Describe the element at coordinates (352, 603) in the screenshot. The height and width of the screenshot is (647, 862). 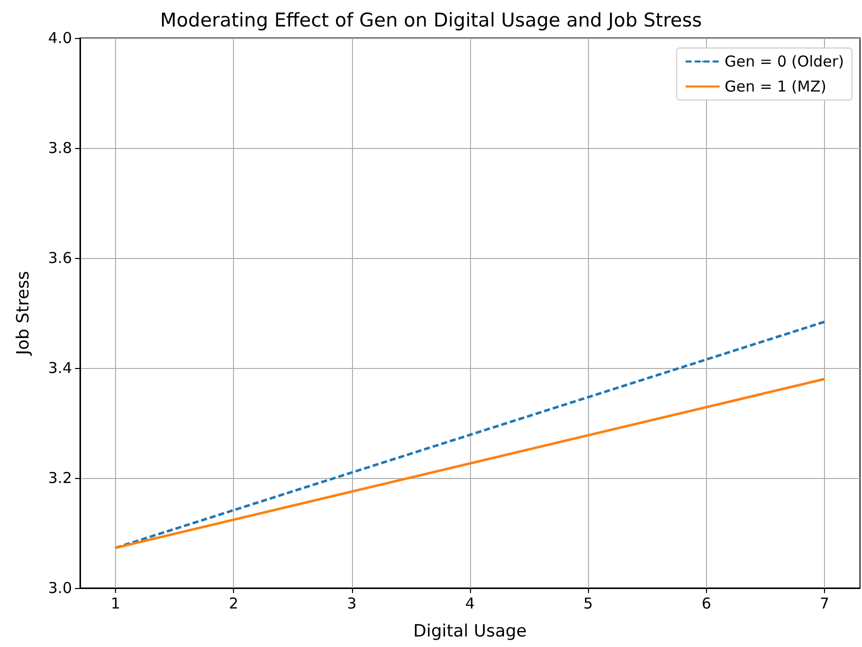
I see `x-tick-label: 3` at that location.